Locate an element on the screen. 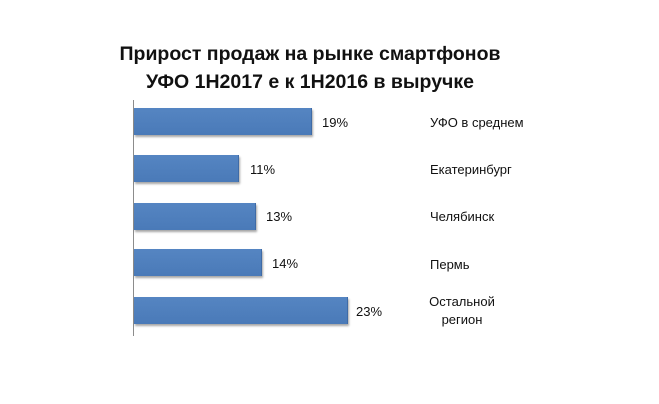 This screenshot has width=659, height=404. value-label-ufo-average: 19% is located at coordinates (335, 122).